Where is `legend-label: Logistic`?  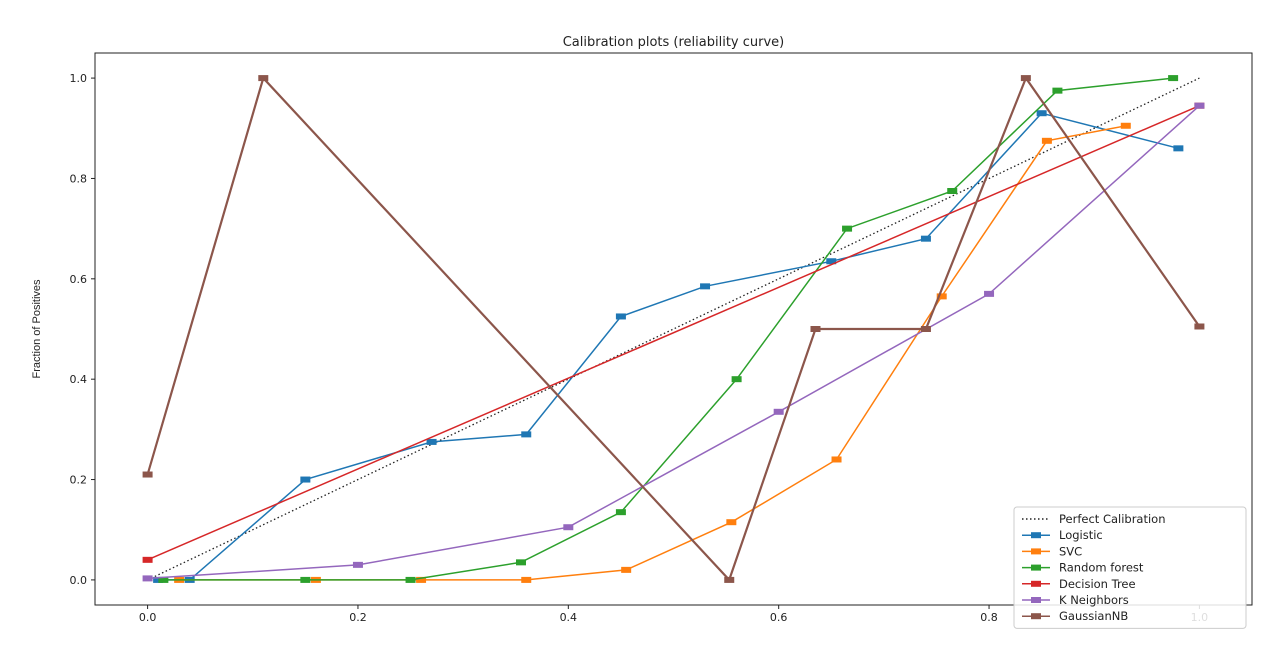
legend-label: Logistic is located at coordinates (1081, 535).